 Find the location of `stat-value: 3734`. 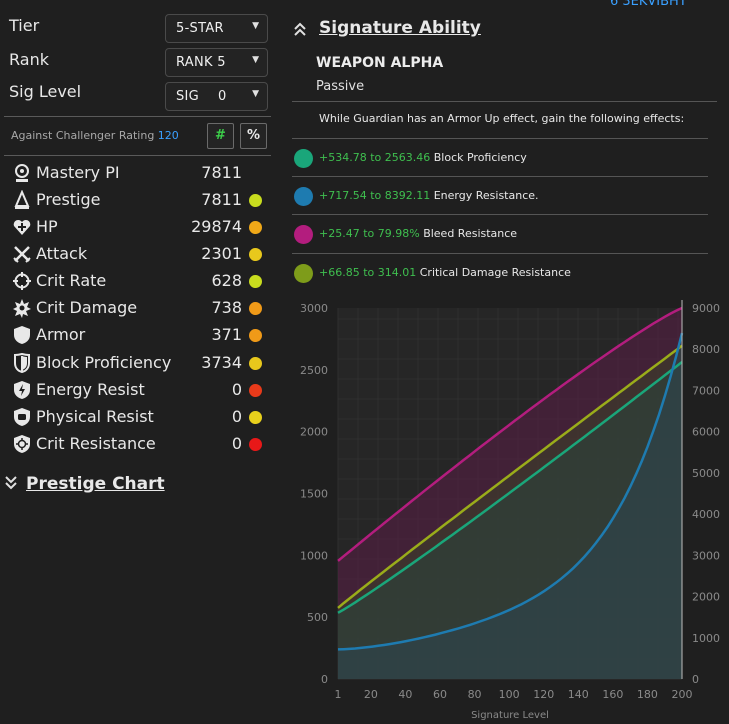

stat-value: 3734 is located at coordinates (221, 362).